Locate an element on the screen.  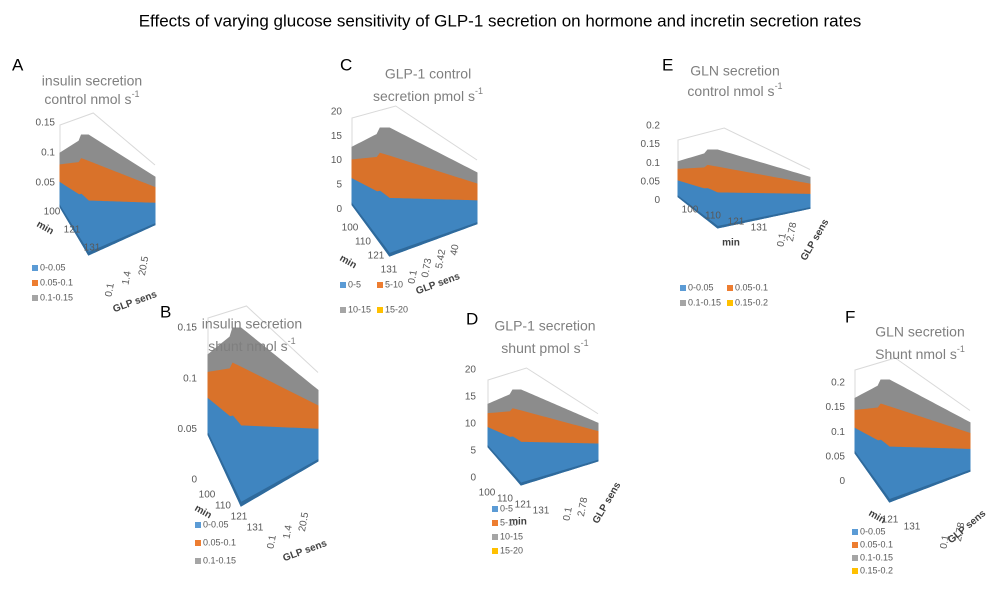
legend-label: 0.05-0.1 is located at coordinates (751, 287).